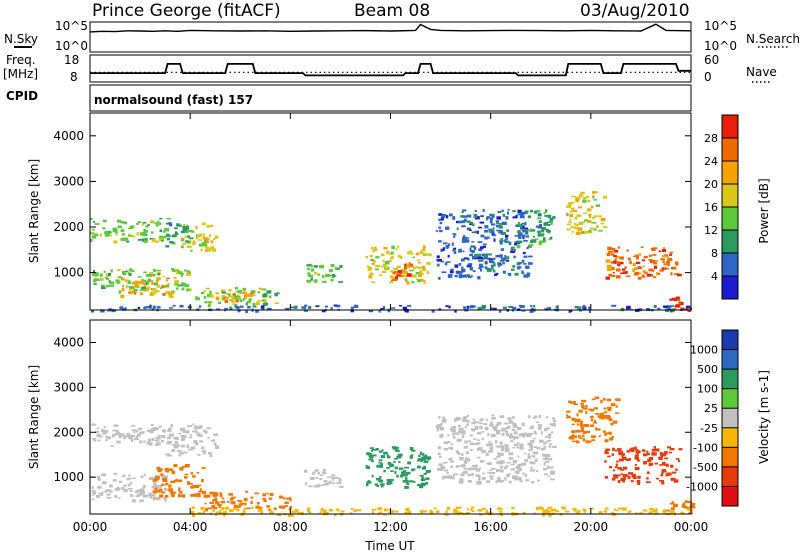  Describe the element at coordinates (711, 230) in the screenshot. I see `power-colorbar-label-2: 12` at that location.